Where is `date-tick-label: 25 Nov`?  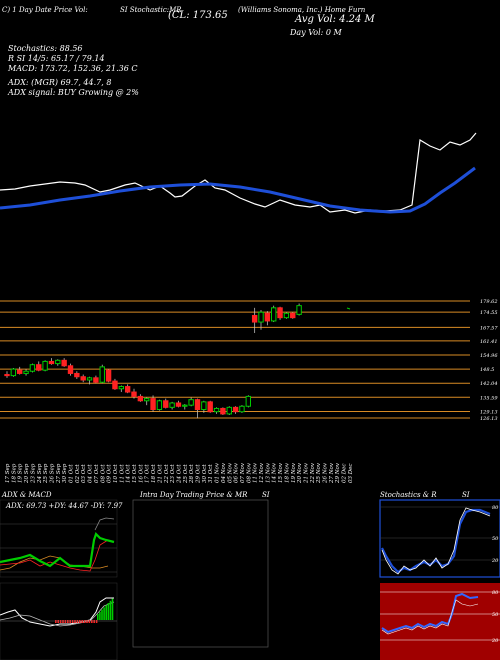
date-tick-label: 25 Nov is located at coordinates (319, 473).